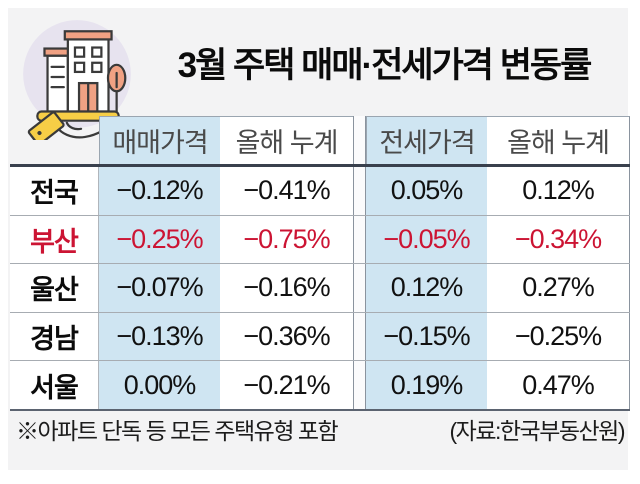 This screenshot has height=484, width=640. Describe the element at coordinates (54, 336) in the screenshot. I see `region-label: 경남` at that location.